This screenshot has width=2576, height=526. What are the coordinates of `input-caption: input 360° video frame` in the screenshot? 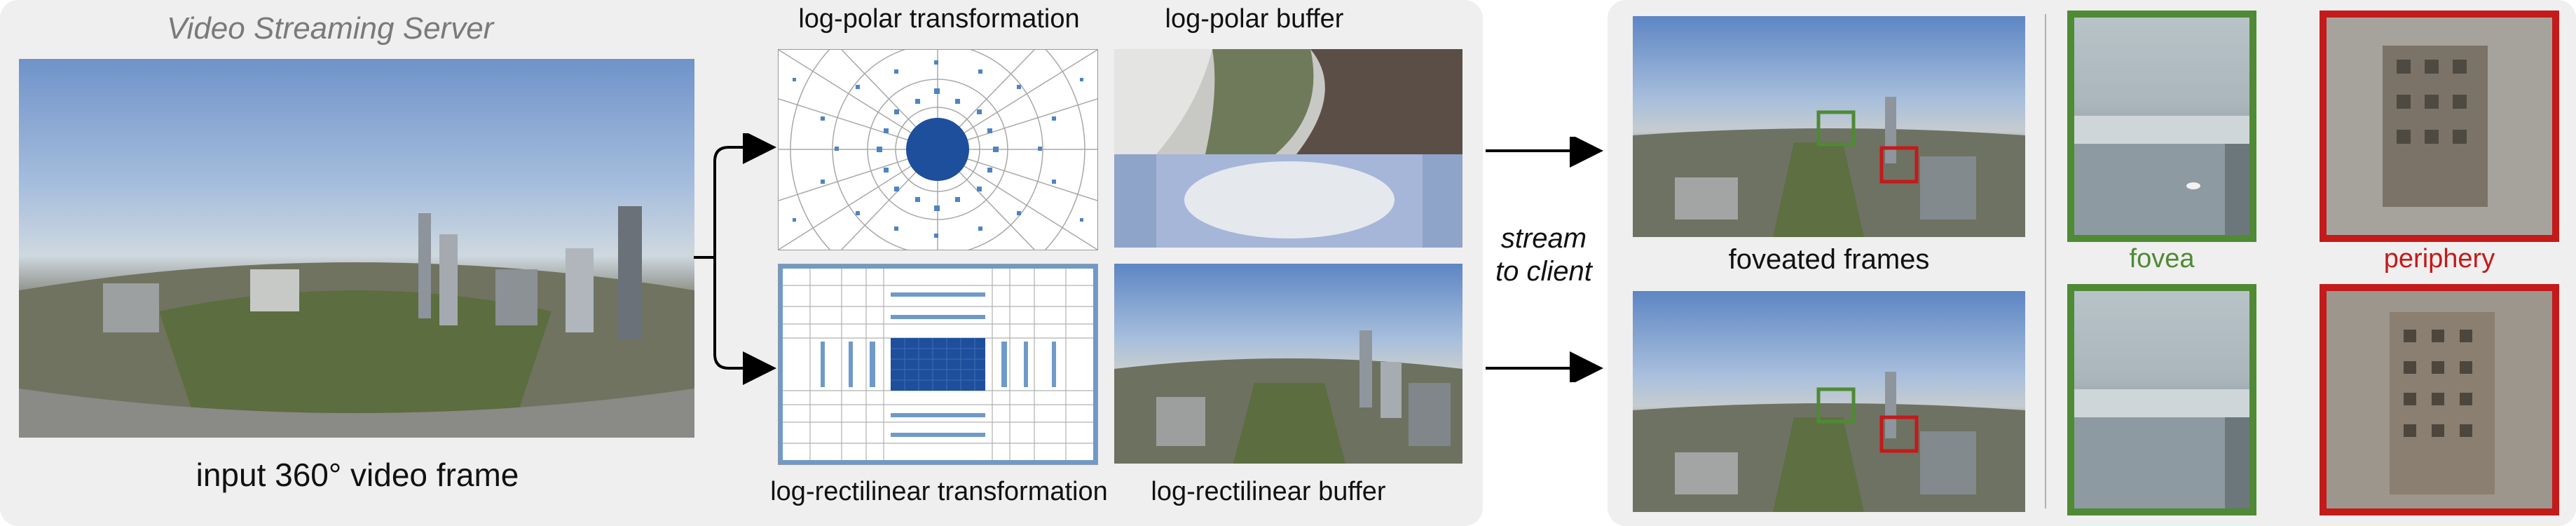 It's located at (357, 475).